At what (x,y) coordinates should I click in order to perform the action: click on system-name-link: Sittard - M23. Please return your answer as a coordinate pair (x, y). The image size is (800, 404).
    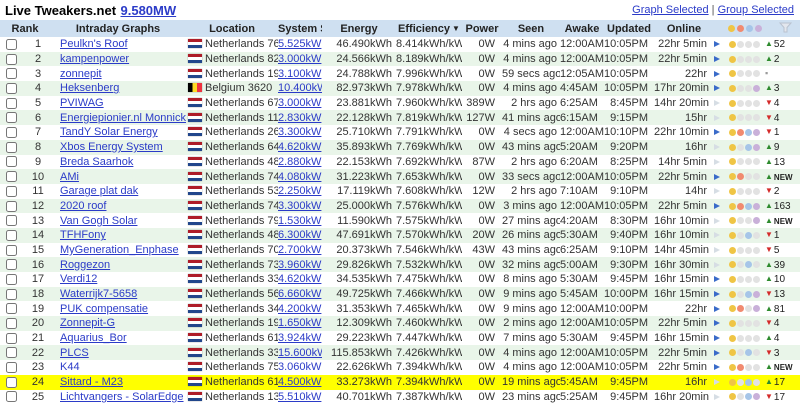
    Looking at the image, I should click on (91, 382).